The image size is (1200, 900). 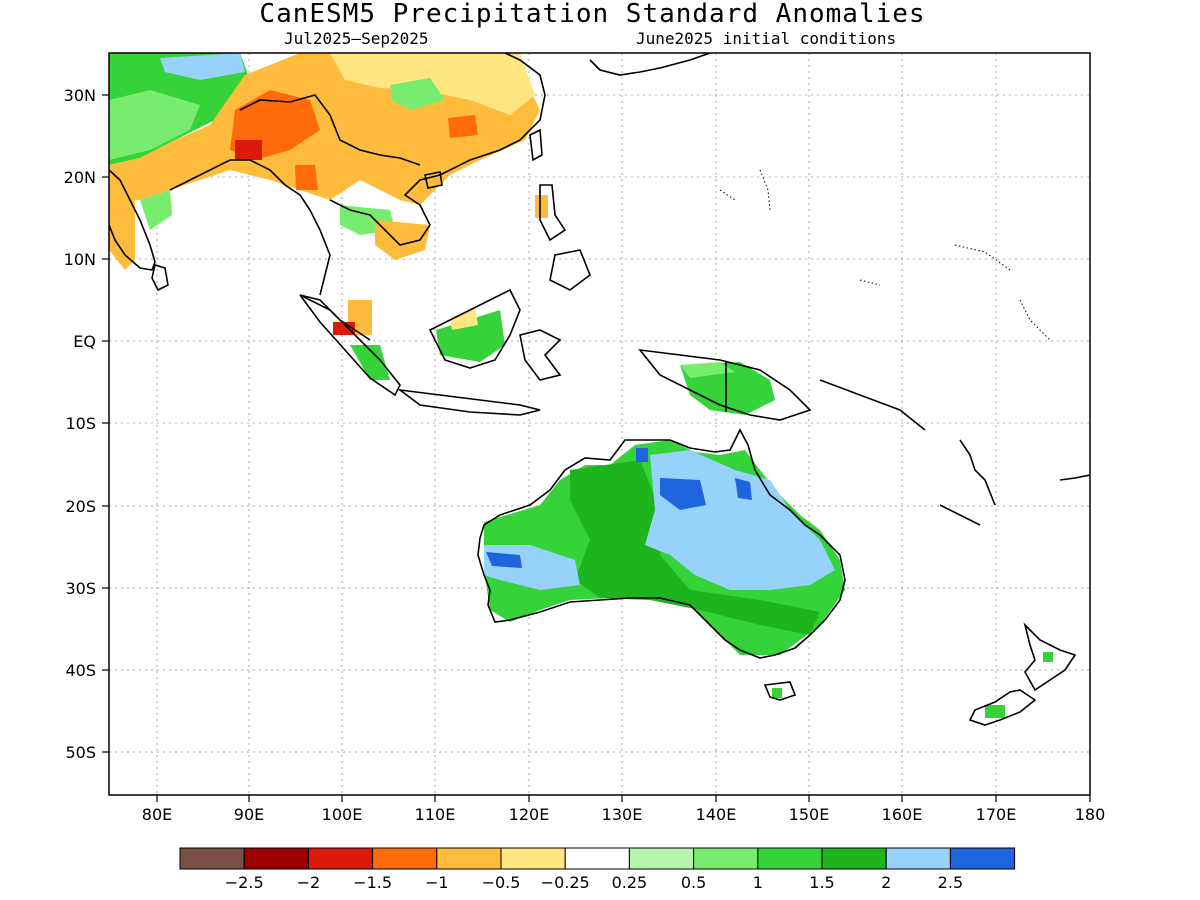 I want to click on lat-label: 20N, so click(x=80, y=177).